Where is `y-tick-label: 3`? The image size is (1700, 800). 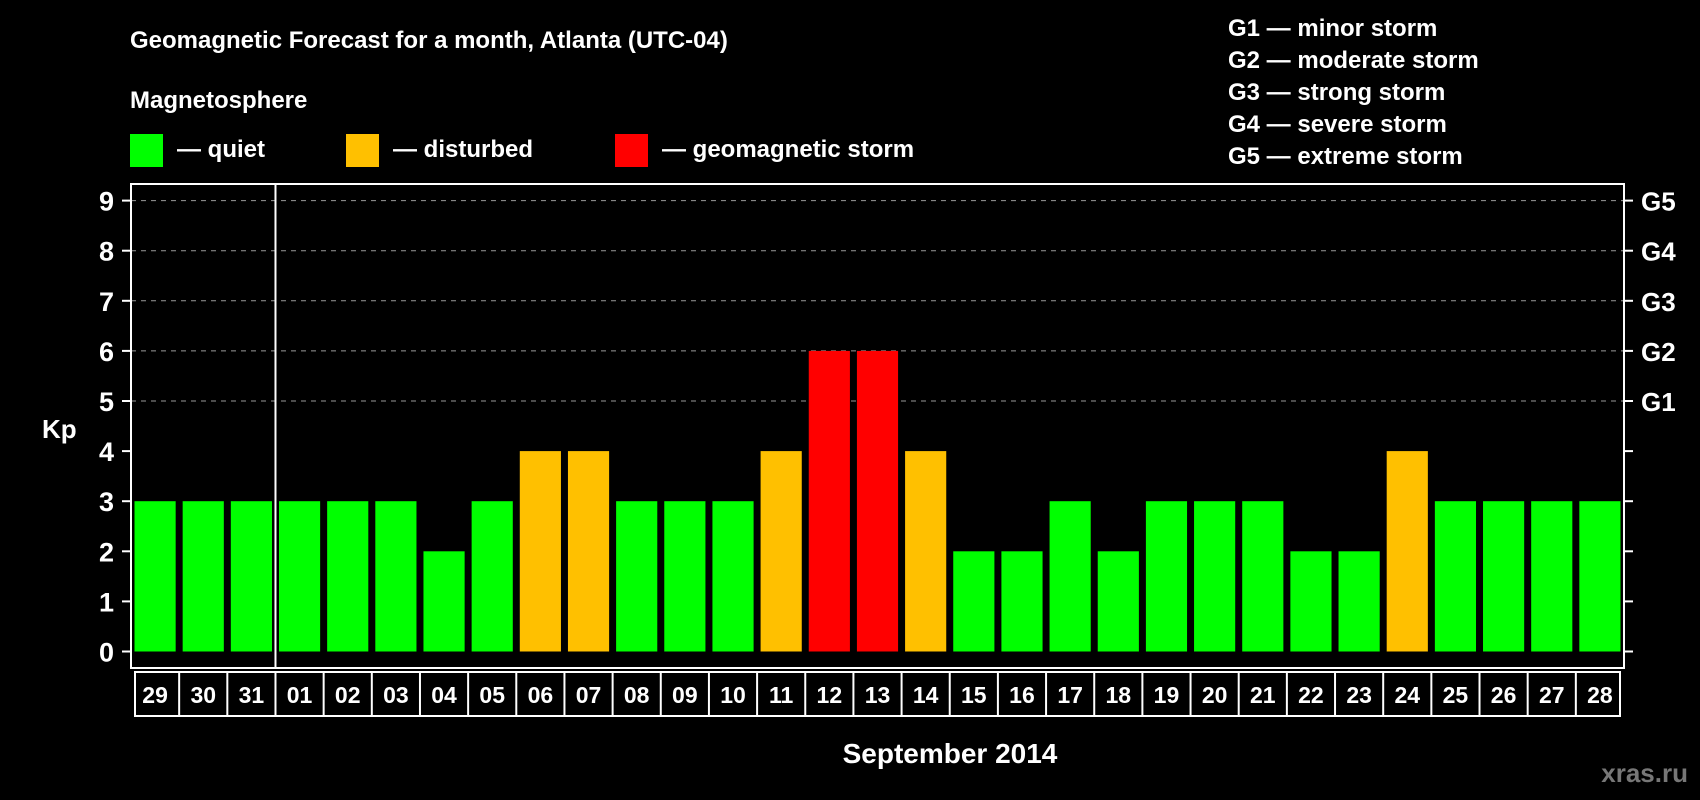 y-tick-label: 3 is located at coordinates (106, 502).